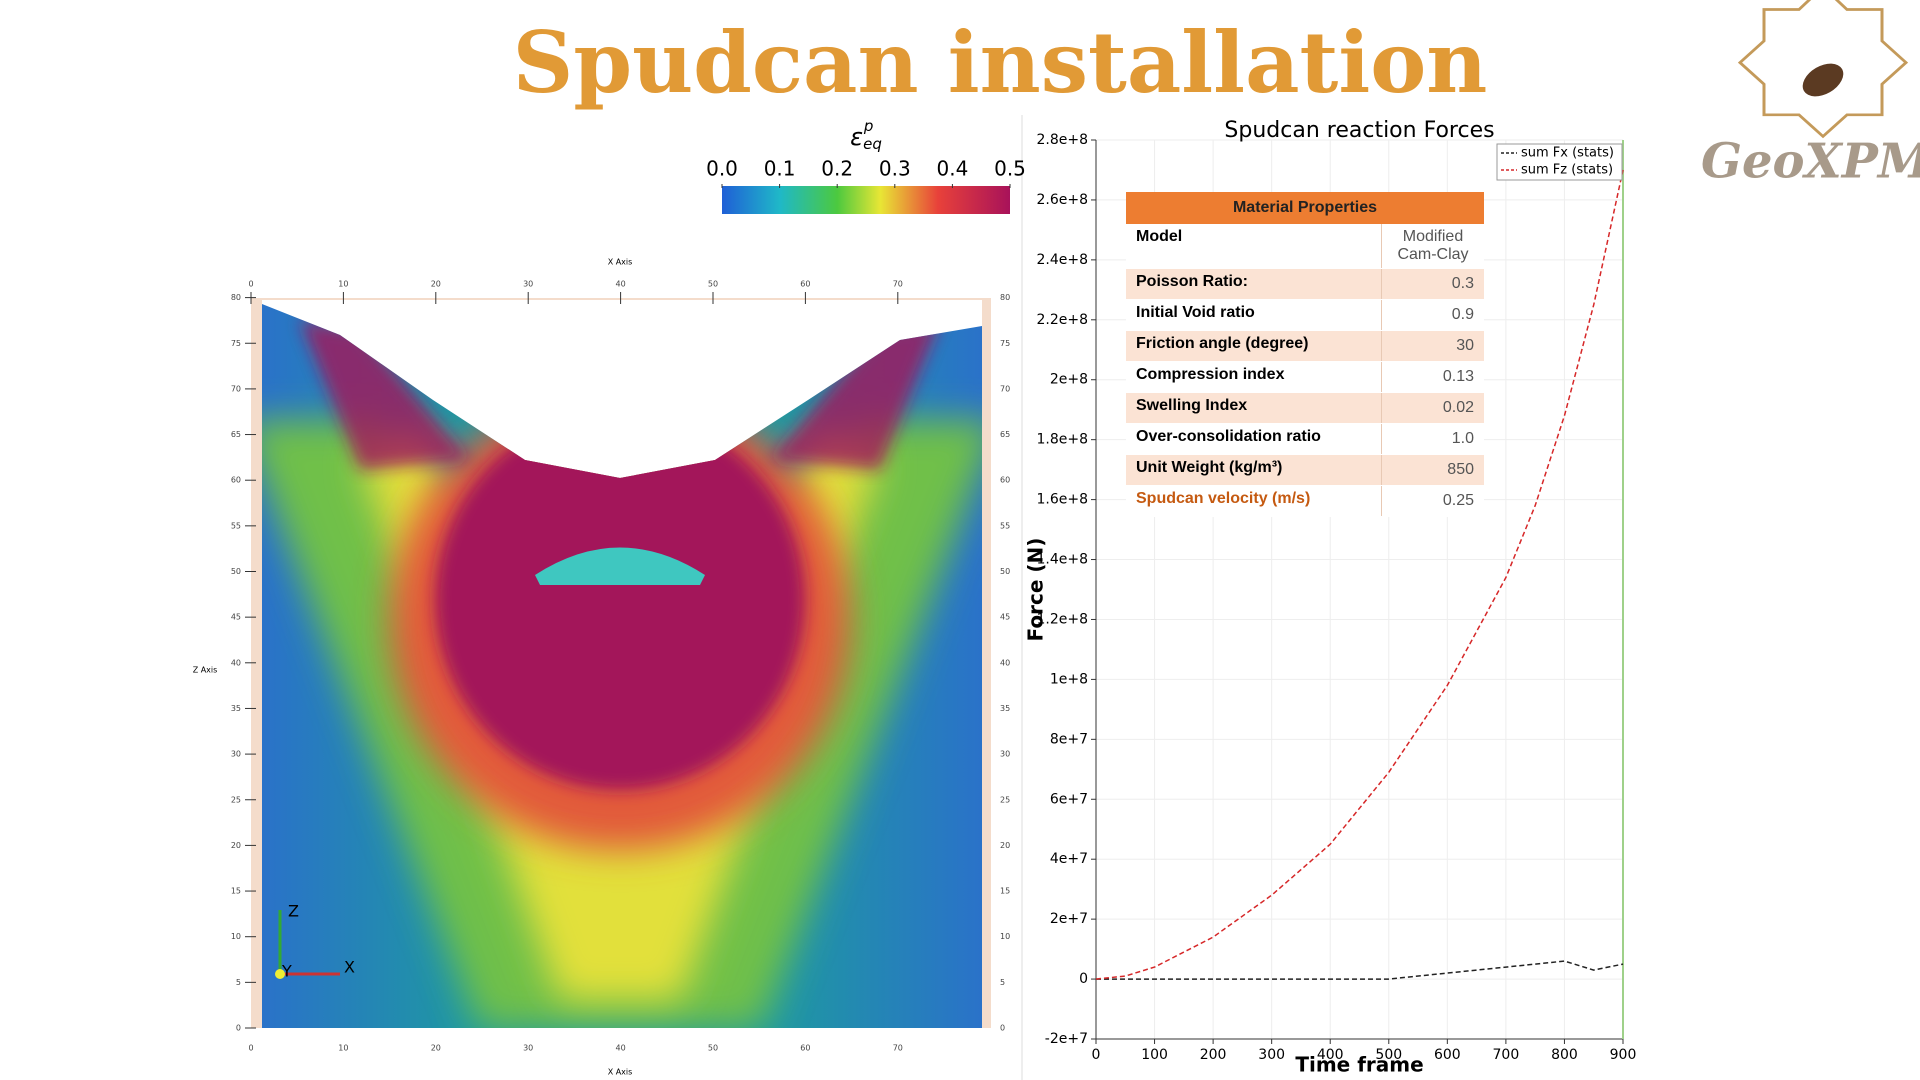 Image resolution: width=1920 pixels, height=1080 pixels. I want to click on x-tick-label: 400, so click(1330, 1055).